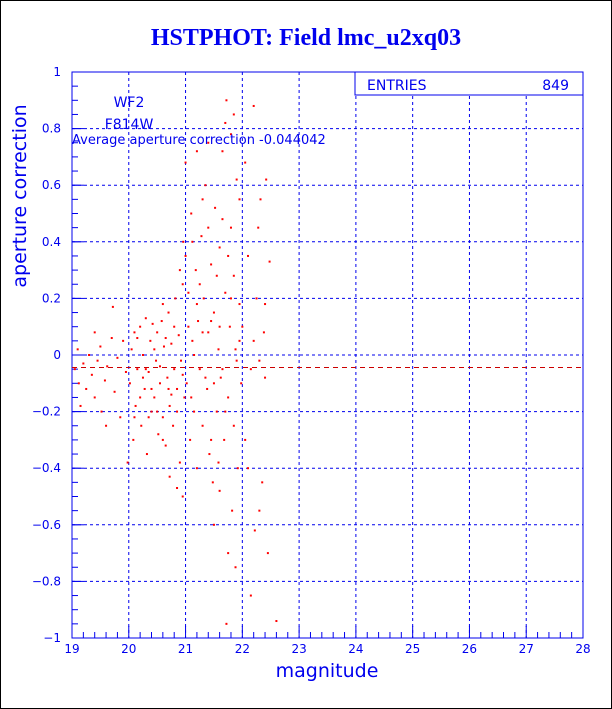 Image resolution: width=612 pixels, height=709 pixels. Describe the element at coordinates (355, 649) in the screenshot. I see `x-tick-label: 24` at that location.